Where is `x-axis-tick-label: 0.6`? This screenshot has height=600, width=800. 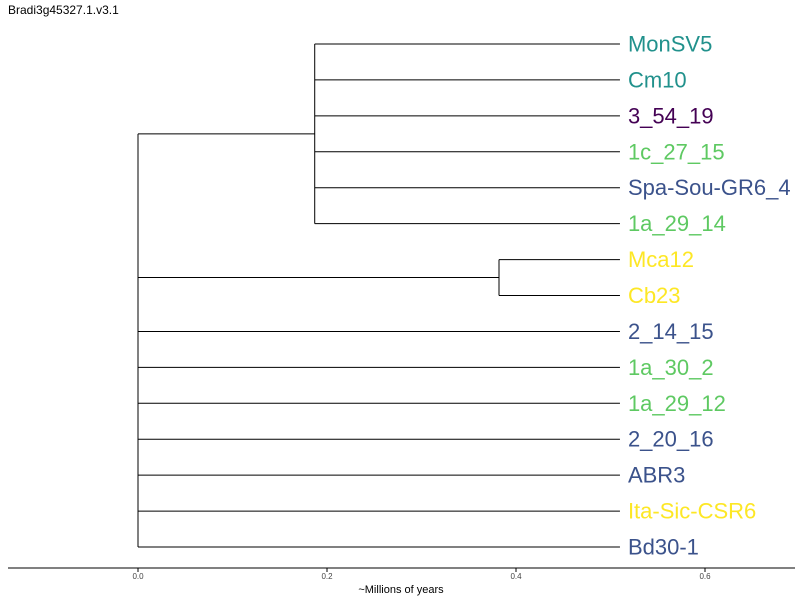
x-axis-tick-label: 0.6 is located at coordinates (705, 576).